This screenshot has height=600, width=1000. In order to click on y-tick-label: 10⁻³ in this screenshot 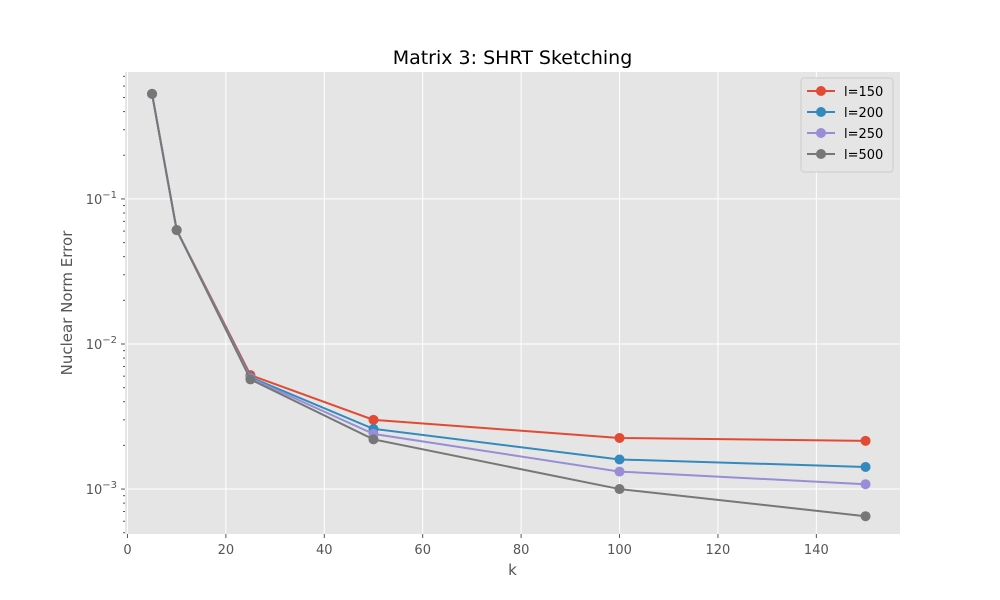, I will do `click(101, 489)`.